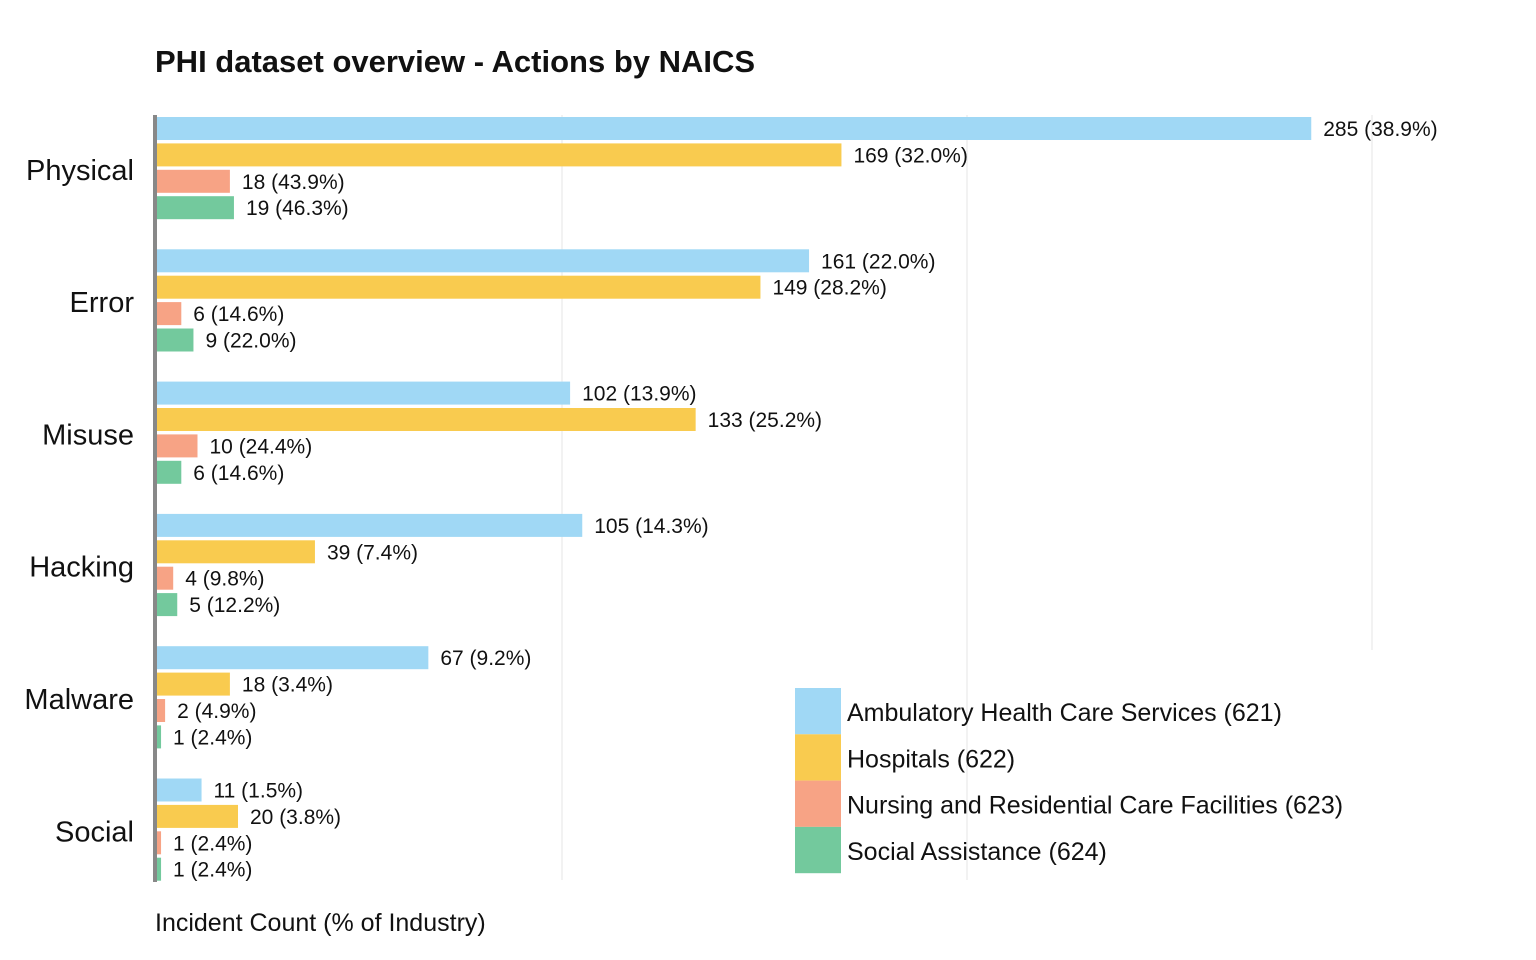  Describe the element at coordinates (79, 700) in the screenshot. I see `category-label-malware: Malware` at that location.